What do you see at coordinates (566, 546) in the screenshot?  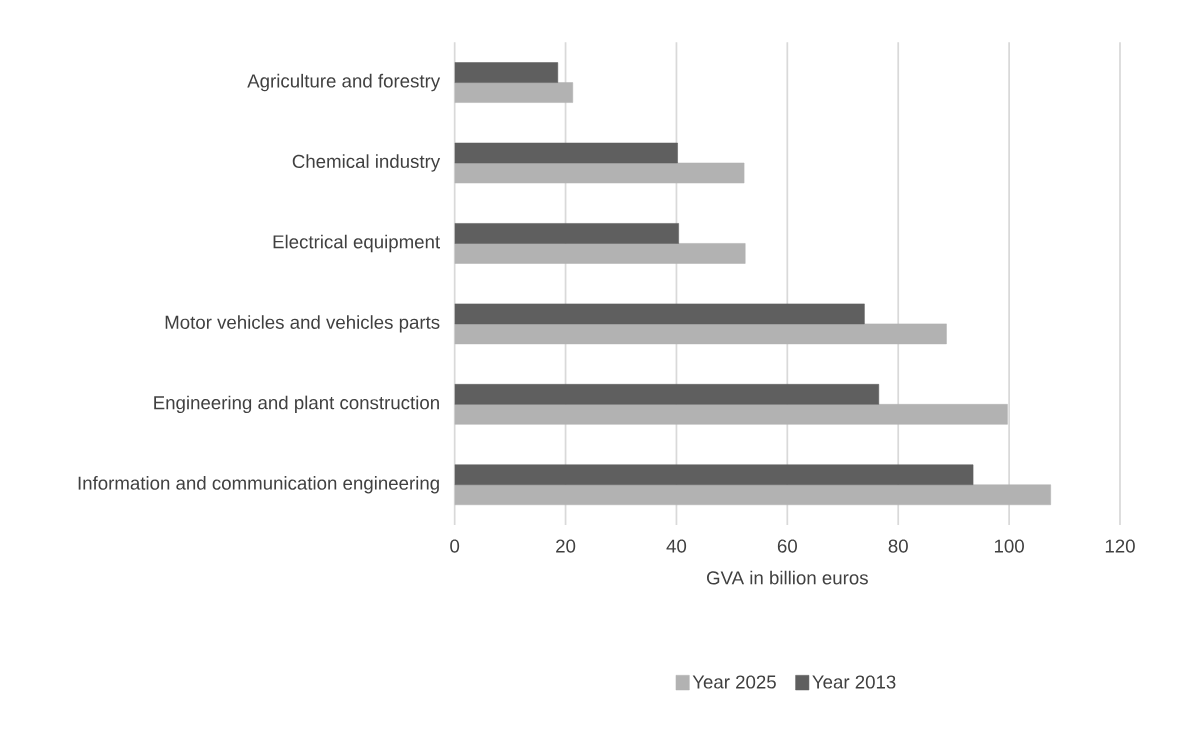 I see `x-tick-label: 20` at bounding box center [566, 546].